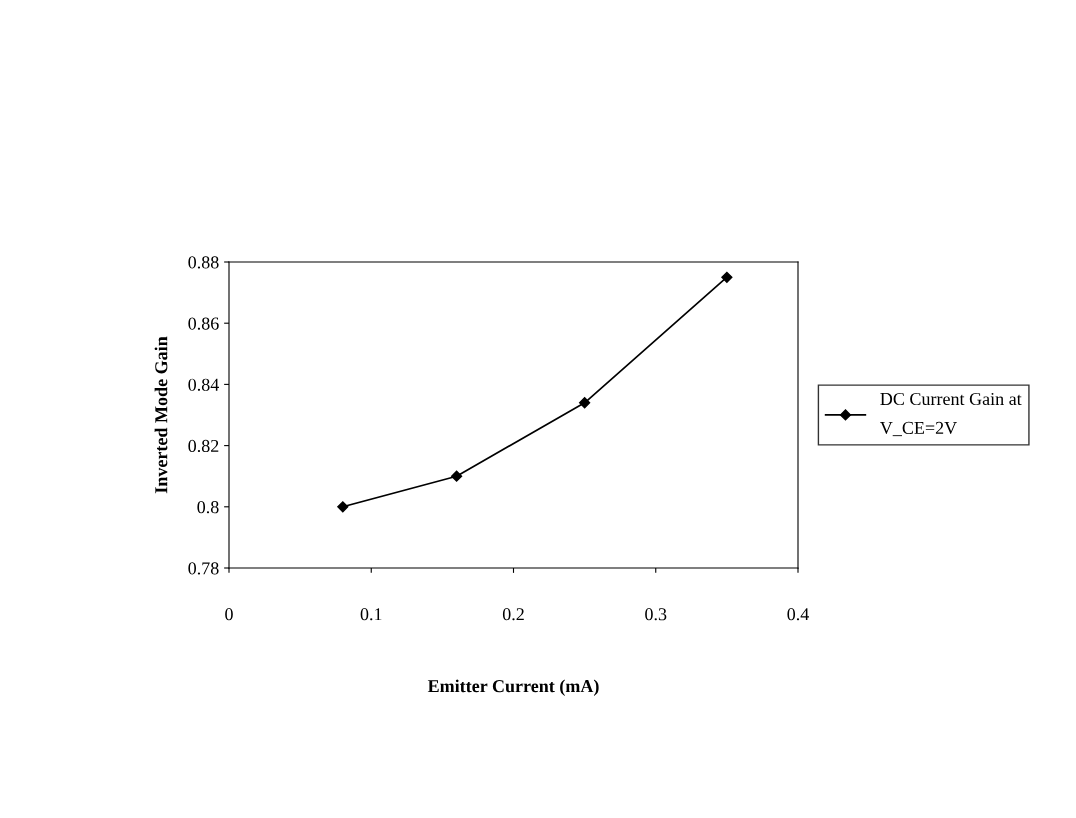 Image resolution: width=1076 pixels, height=818 pixels. What do you see at coordinates (656, 614) in the screenshot?
I see `x-tick-label: 0.3` at bounding box center [656, 614].